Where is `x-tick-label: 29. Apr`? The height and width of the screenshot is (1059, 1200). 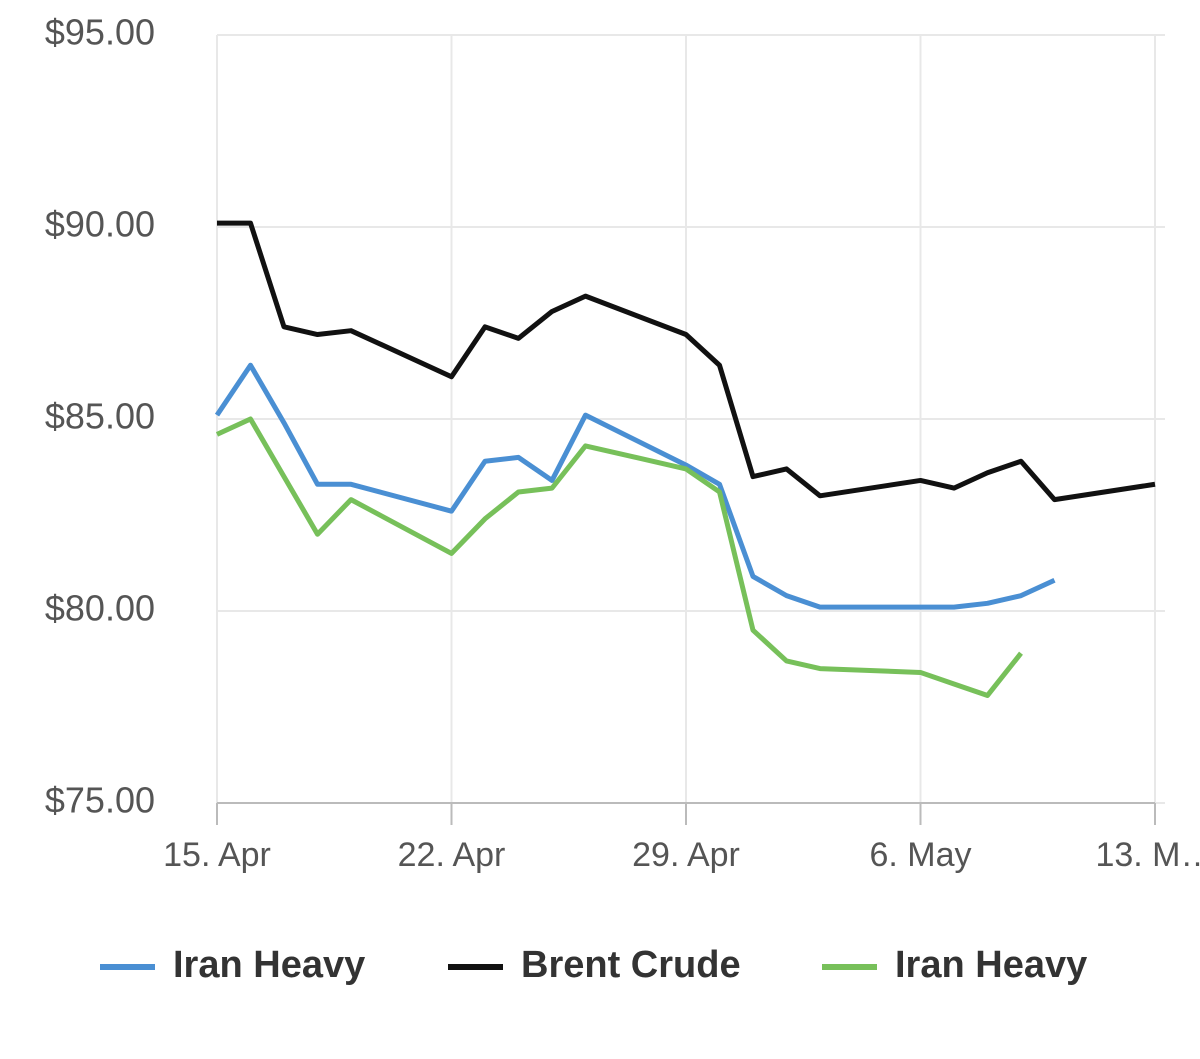
x-tick-label: 29. Apr is located at coordinates (686, 855).